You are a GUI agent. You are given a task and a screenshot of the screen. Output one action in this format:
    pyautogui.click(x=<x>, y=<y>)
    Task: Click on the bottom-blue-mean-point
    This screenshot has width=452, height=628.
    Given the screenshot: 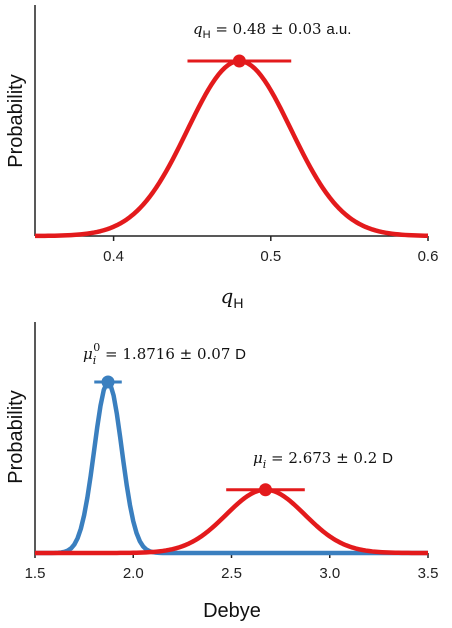 What is the action you would take?
    pyautogui.click(x=108, y=382)
    